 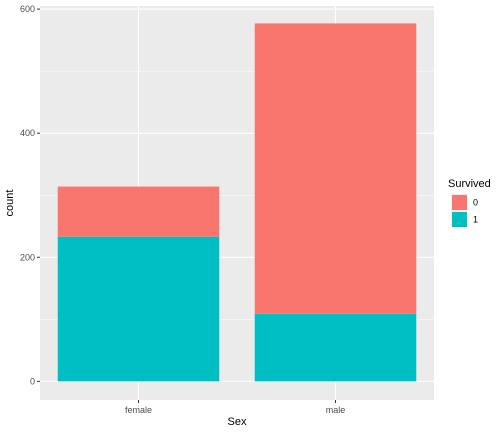 I want to click on y-axis: 0 200 400 600, so click(x=30, y=195).